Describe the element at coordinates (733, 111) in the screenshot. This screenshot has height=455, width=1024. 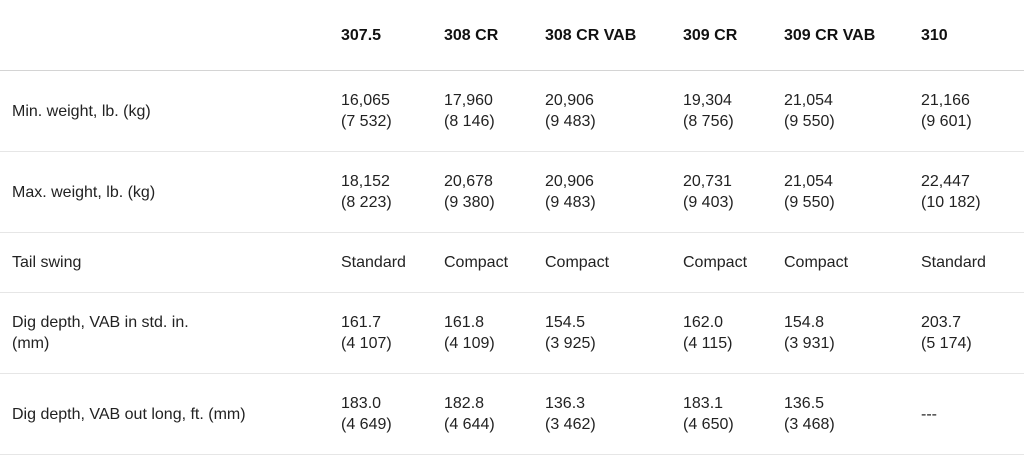
I see `table-cell: 19,304 (8 756)` at that location.